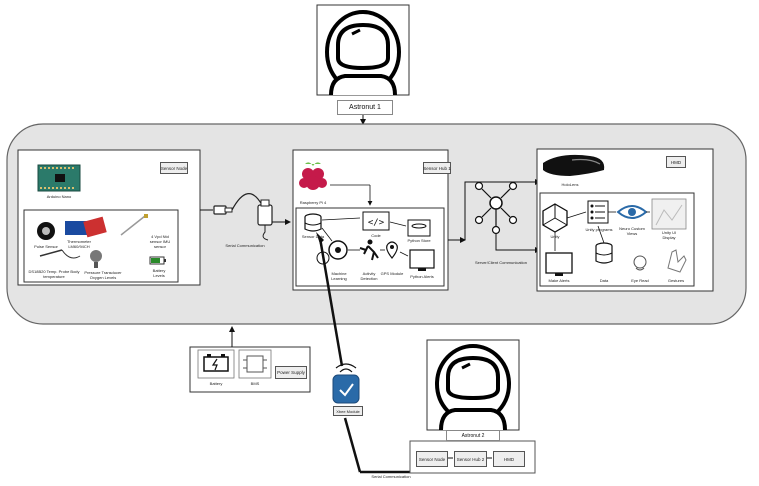 The height and width of the screenshot is (486, 759). What do you see at coordinates (632, 212) in the screenshot?
I see `eye-view-icon` at bounding box center [632, 212].